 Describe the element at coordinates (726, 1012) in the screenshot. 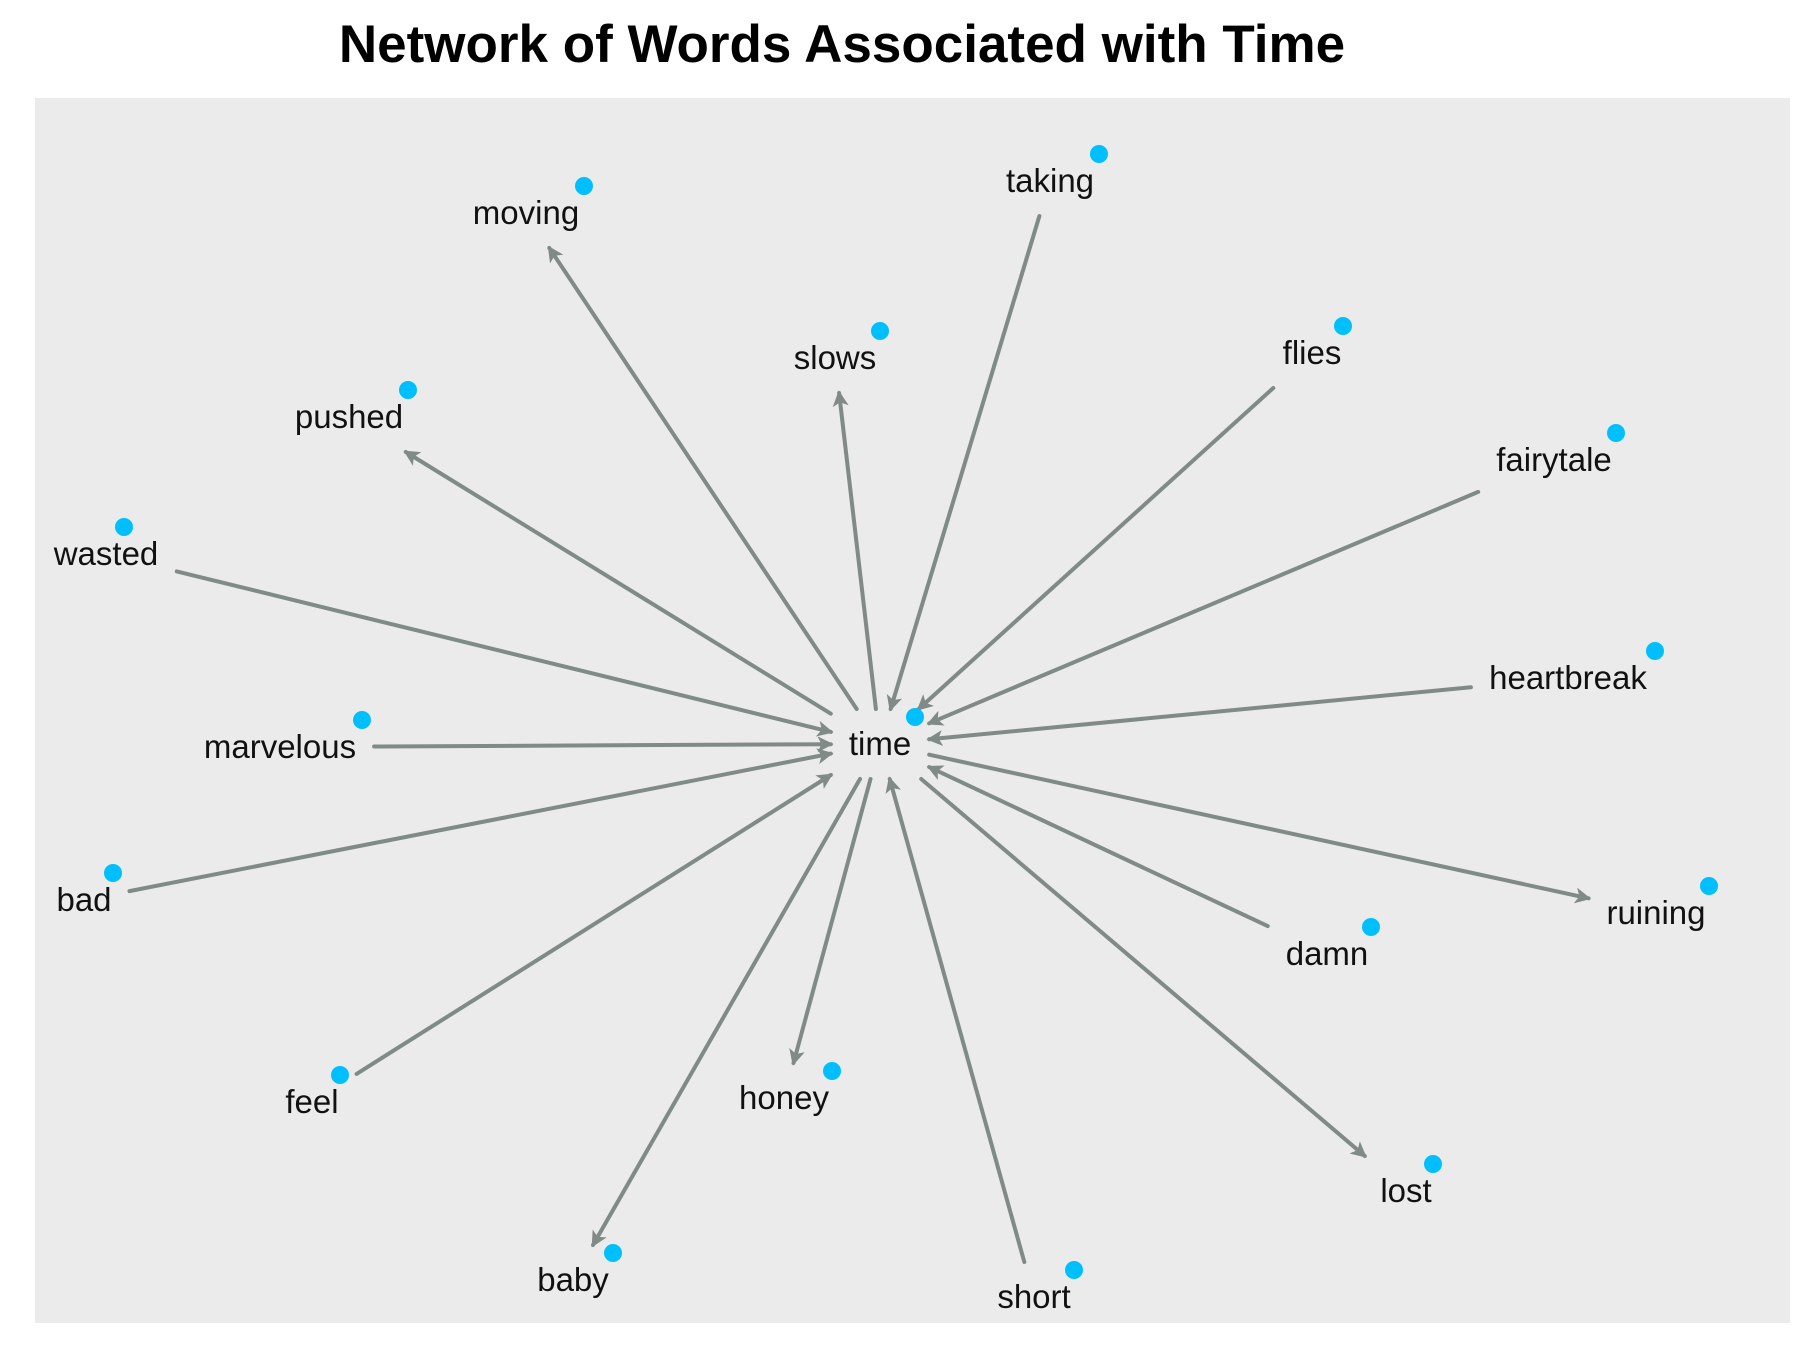

I see `edge-time-to-baby` at that location.